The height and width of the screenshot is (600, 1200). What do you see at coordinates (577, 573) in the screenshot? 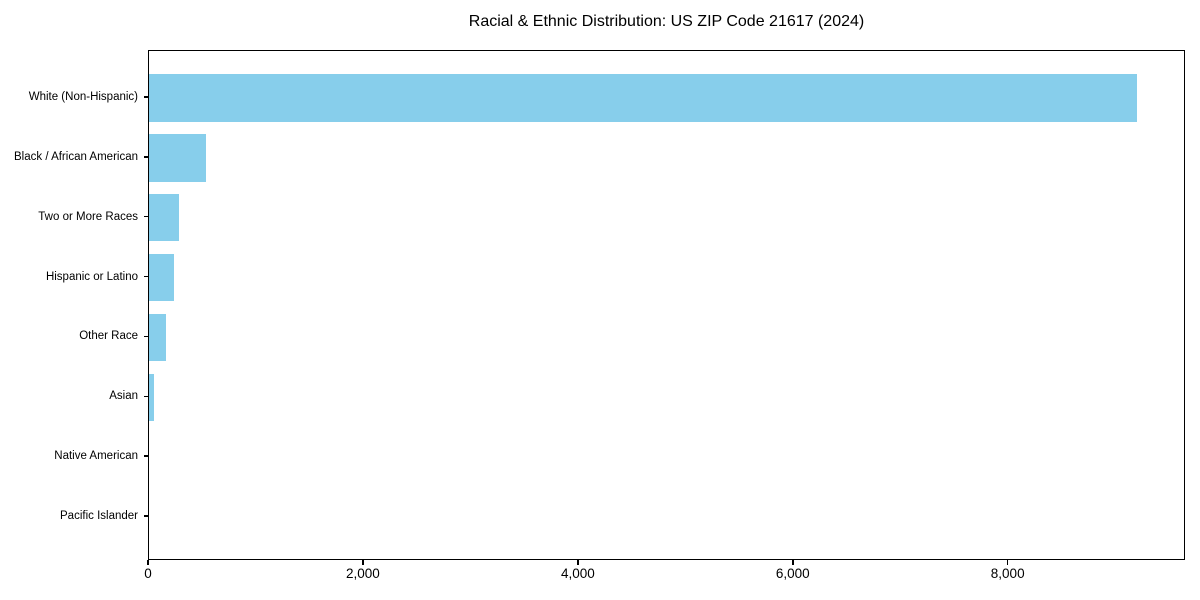
I see `x-tick-label: 4,000` at bounding box center [577, 573].